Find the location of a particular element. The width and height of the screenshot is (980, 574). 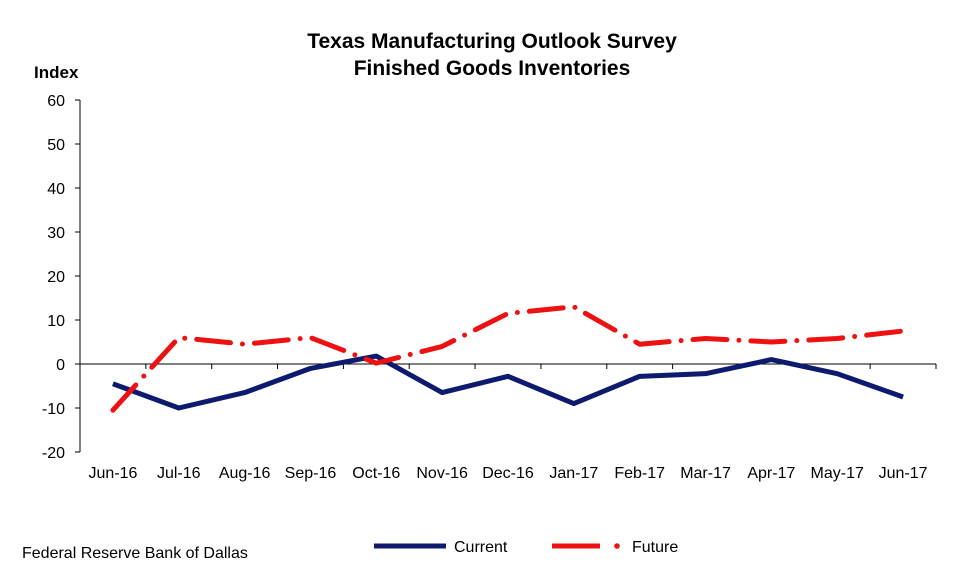

x-tick-label: Dec-16 is located at coordinates (508, 473).